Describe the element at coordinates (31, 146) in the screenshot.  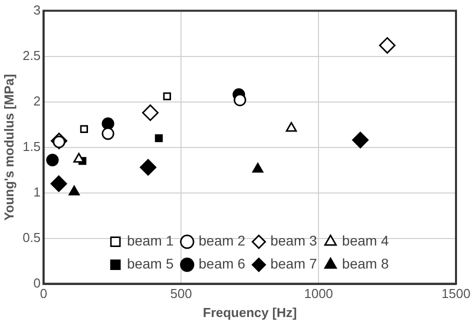
I see `y-tick-label: 1.5` at that location.